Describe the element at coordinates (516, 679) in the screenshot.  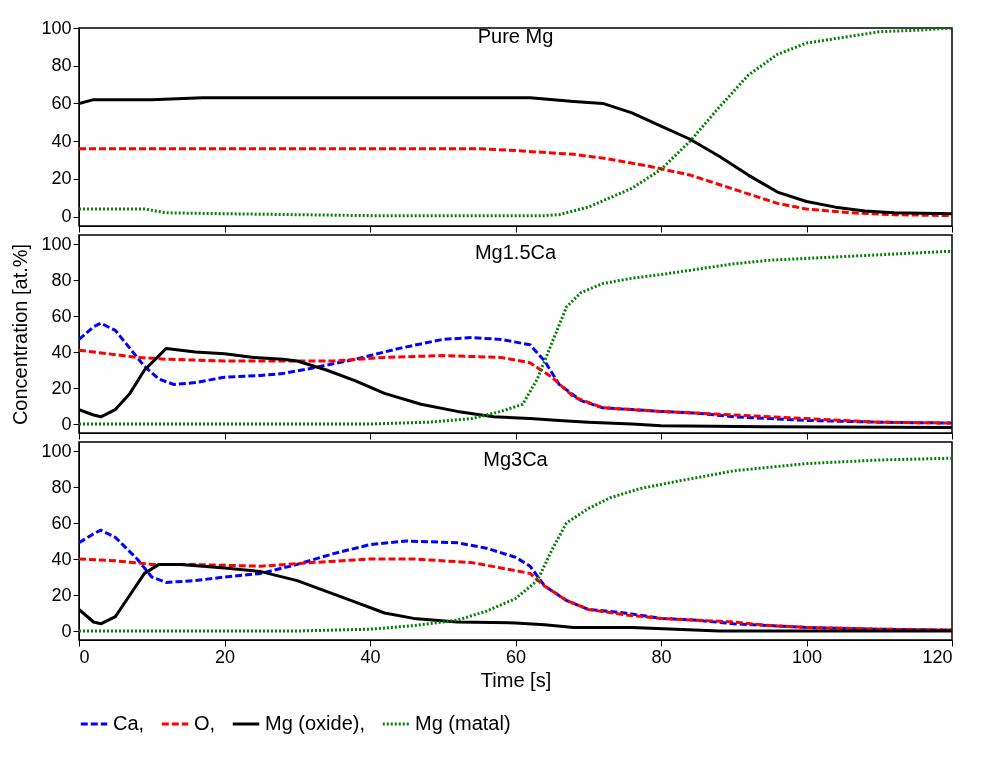
I see `x-axis-title: Time [s]` at that location.